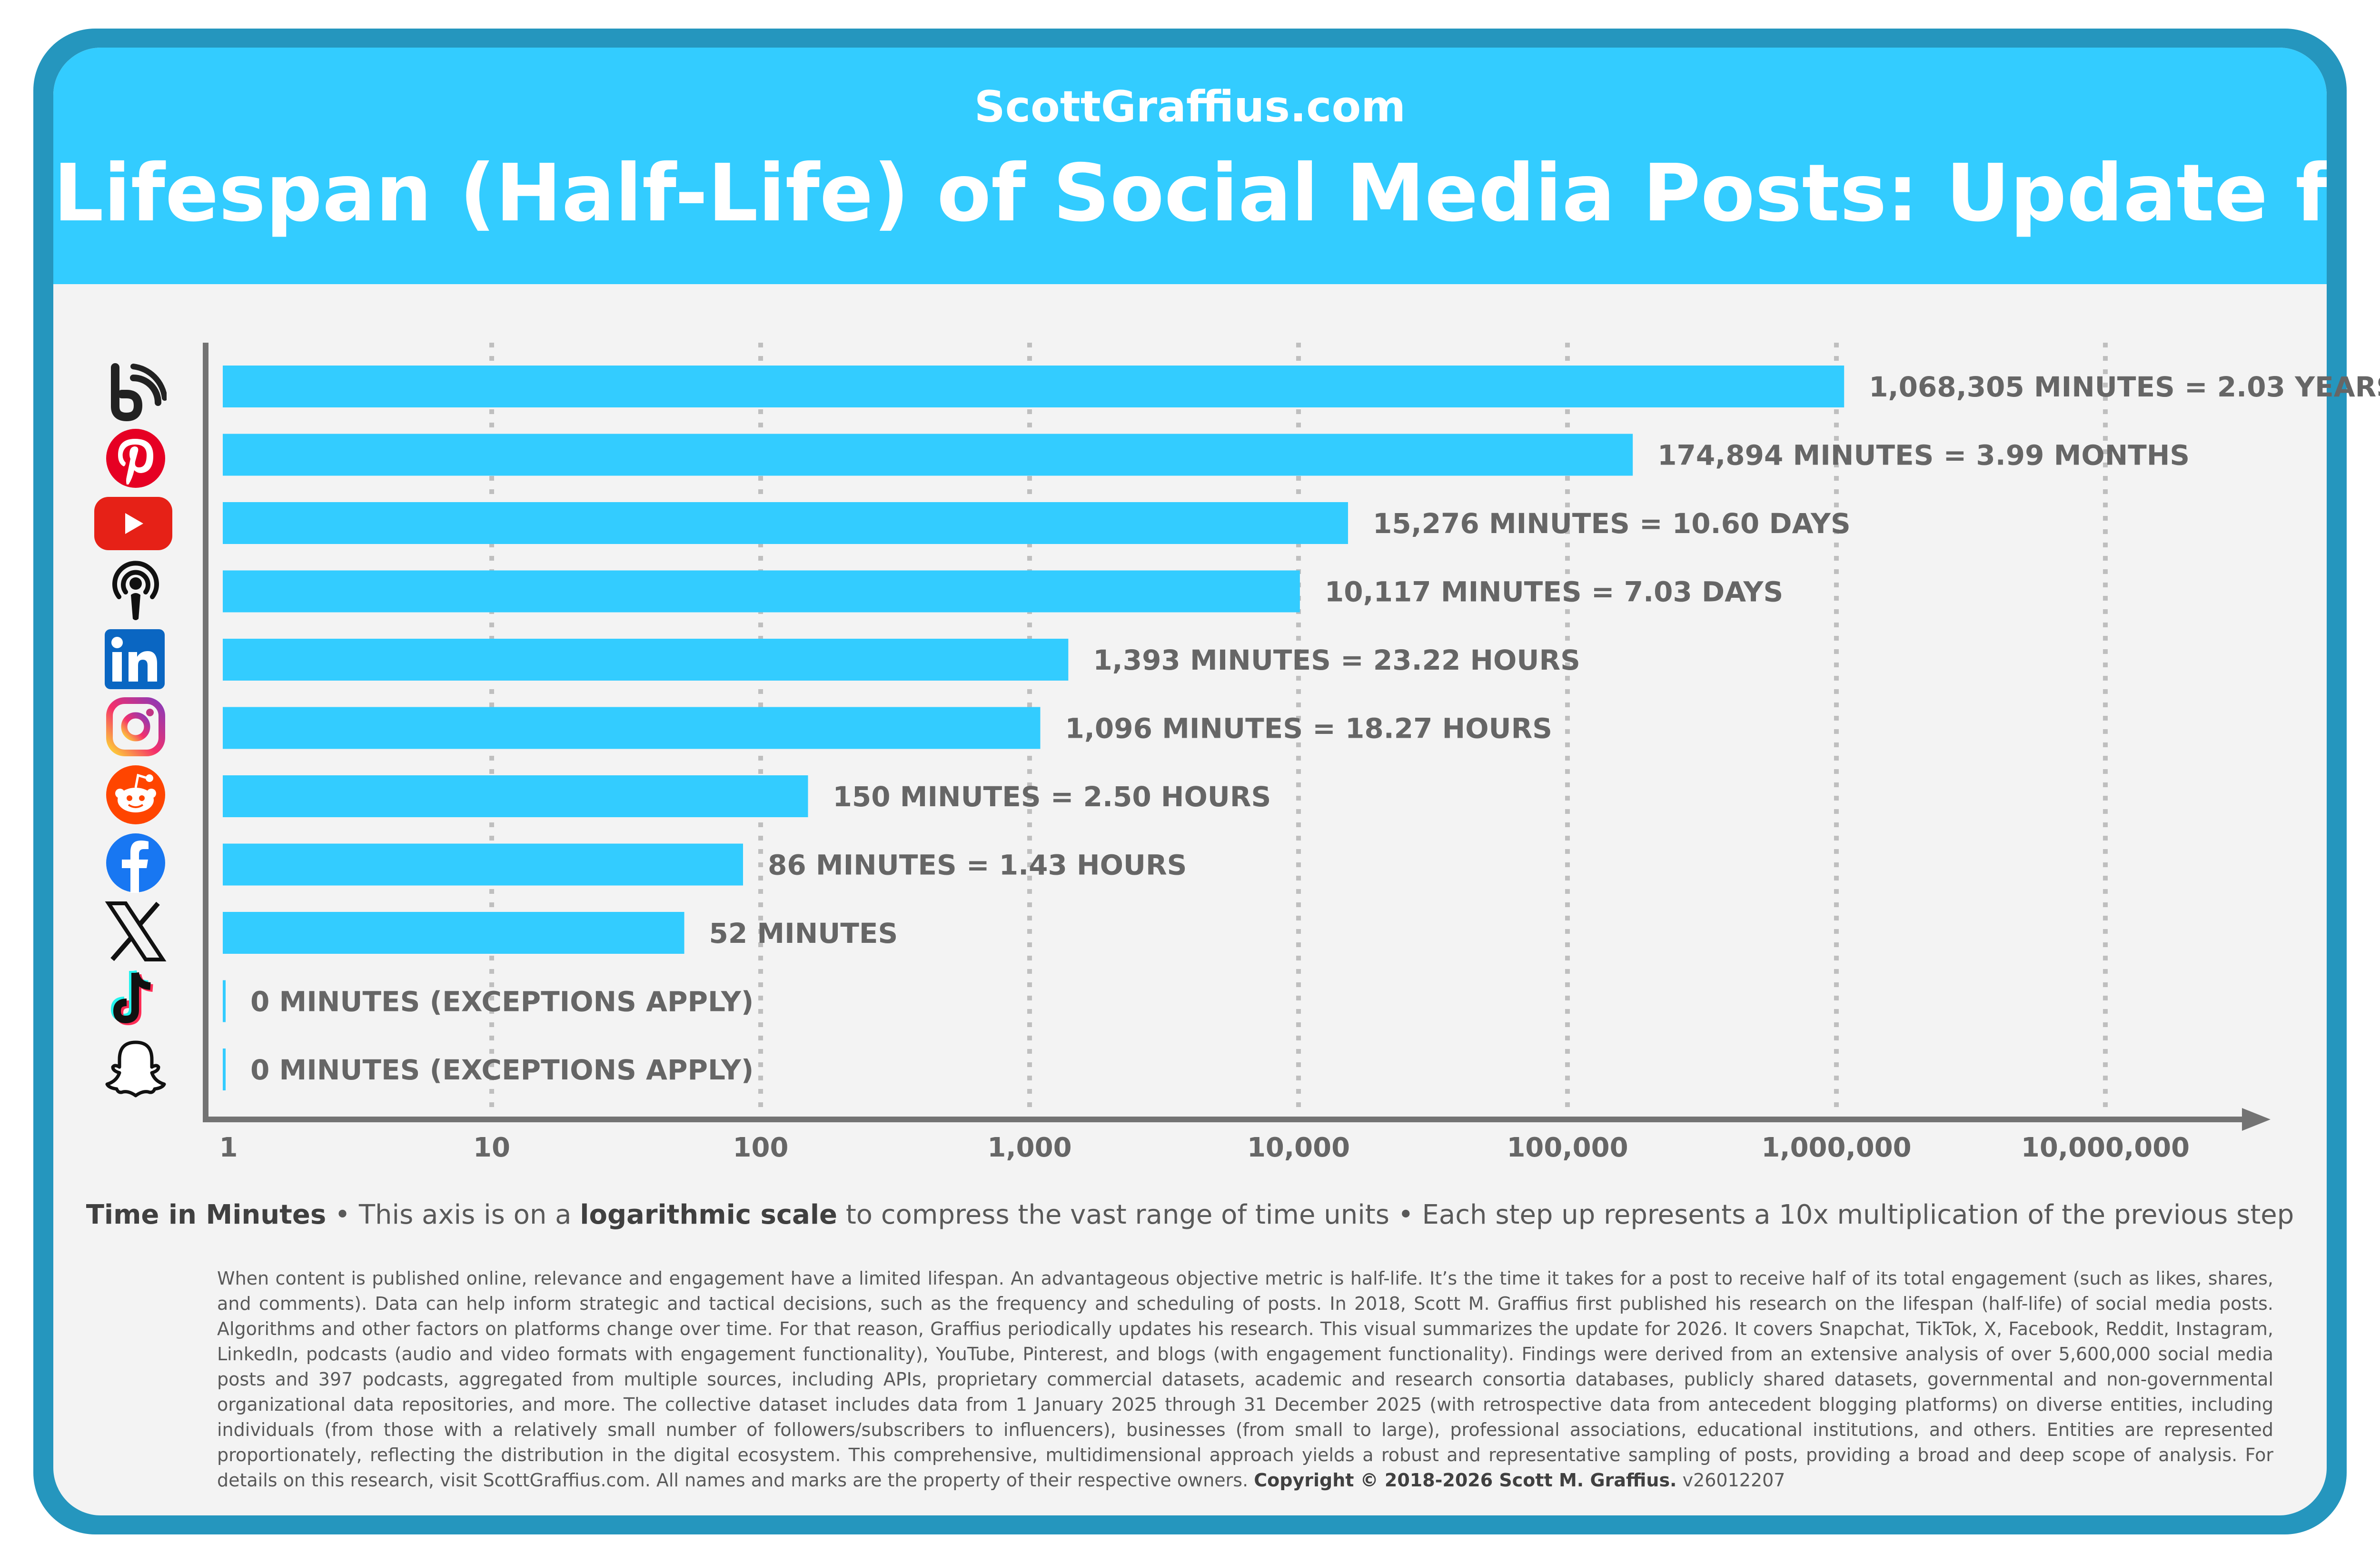 This screenshot has height=1563, width=2380. What do you see at coordinates (1029, 1147) in the screenshot?
I see `x-tick-label: 1,000` at bounding box center [1029, 1147].